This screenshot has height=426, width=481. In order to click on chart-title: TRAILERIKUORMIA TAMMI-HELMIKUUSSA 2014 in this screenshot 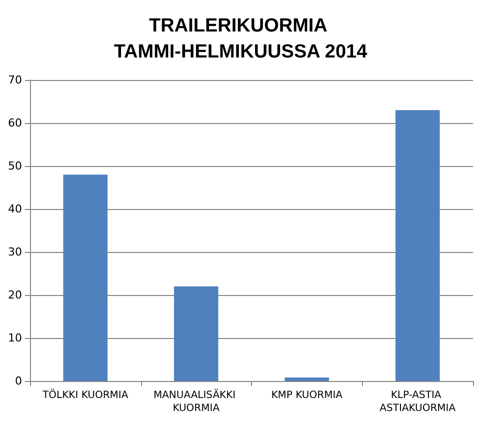, I will do `click(241, 39)`.